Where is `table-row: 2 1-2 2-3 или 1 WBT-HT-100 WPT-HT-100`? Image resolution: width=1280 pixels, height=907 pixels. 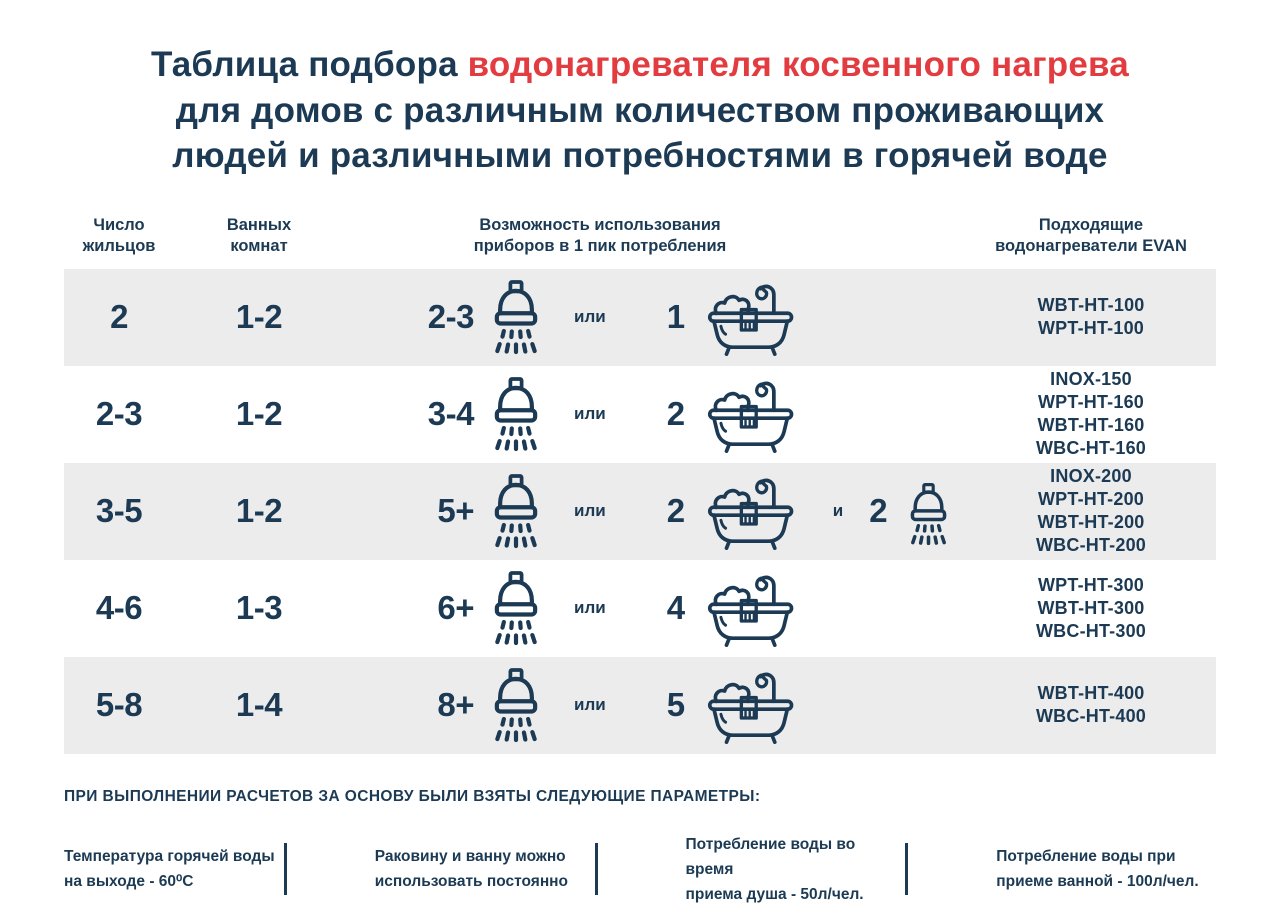
table-row: 2 1-2 2-3 или 1 WBT-HT-100 WPT-HT-100 is located at coordinates (640, 317).